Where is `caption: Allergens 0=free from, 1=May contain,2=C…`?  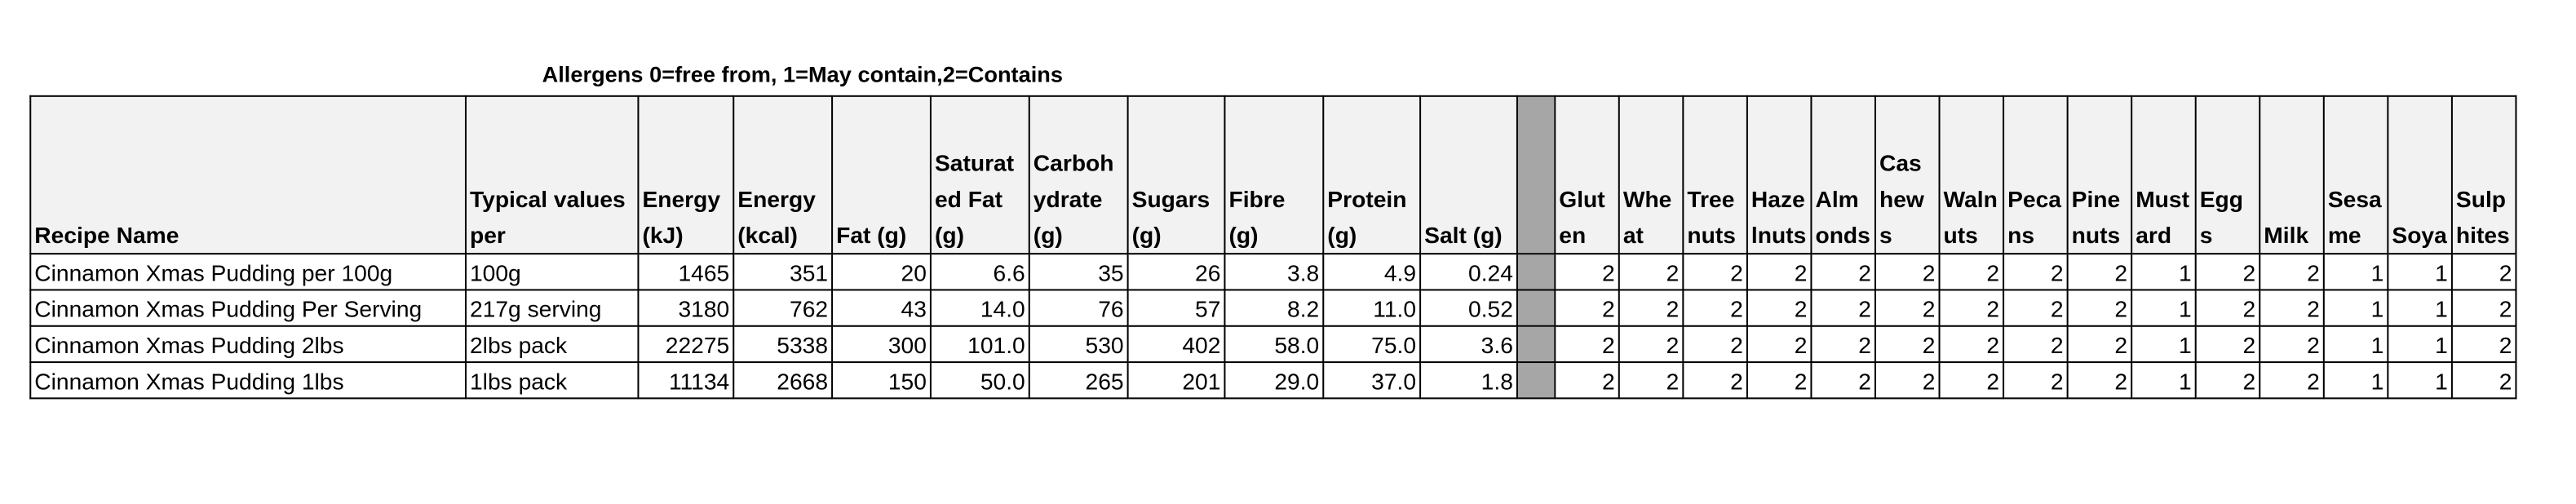 caption: Allergens 0=free from, 1=May contain,2=C… is located at coordinates (803, 74).